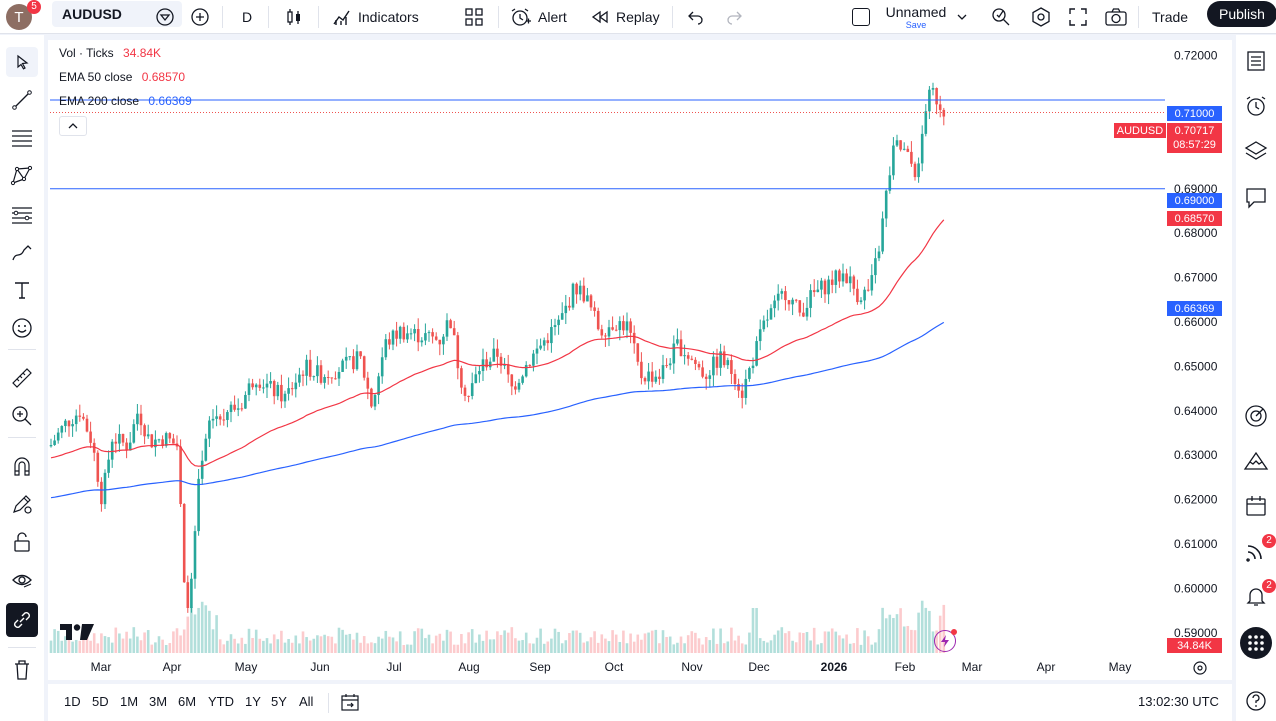 The height and width of the screenshot is (721, 1276). I want to click on settings-gear-icon, so click(1041, 17).